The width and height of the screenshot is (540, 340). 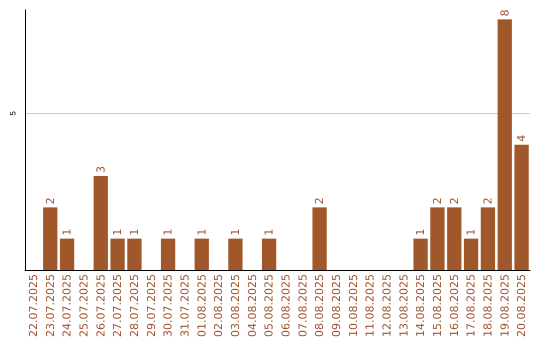 I want to click on x-tick-label: 27.07.2025, so click(x=117, y=305).